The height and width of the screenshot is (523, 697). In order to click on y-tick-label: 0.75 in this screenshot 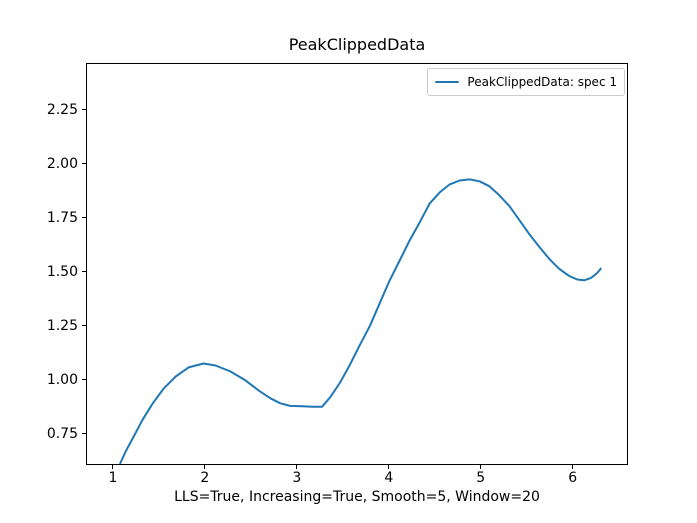, I will do `click(62, 433)`.